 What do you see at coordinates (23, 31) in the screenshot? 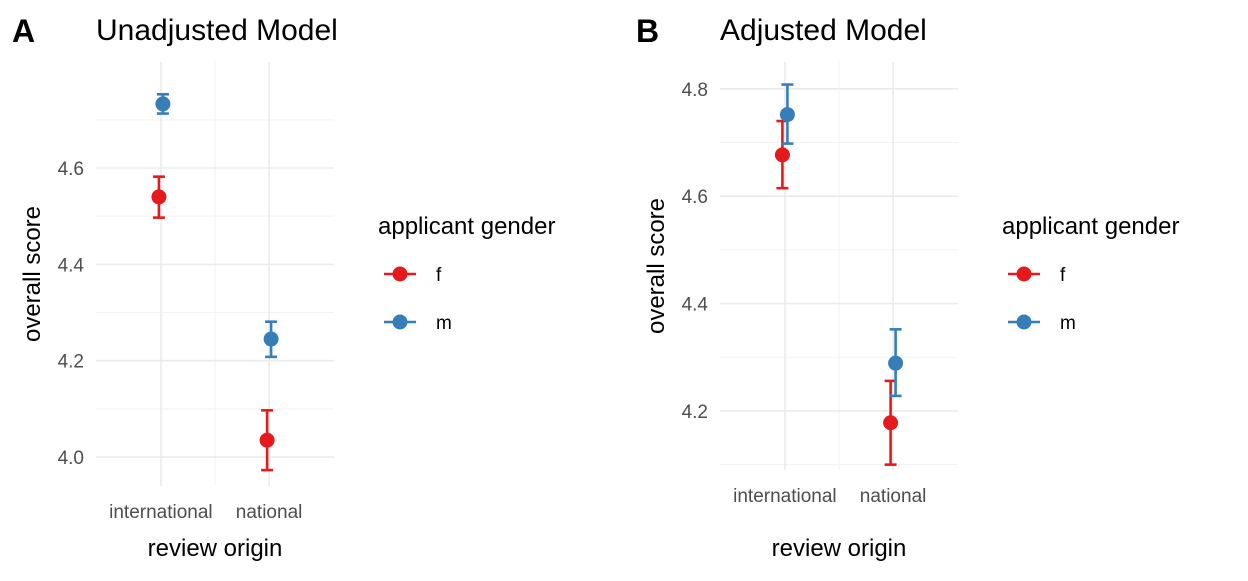
I see `panel-tag: A` at bounding box center [23, 31].